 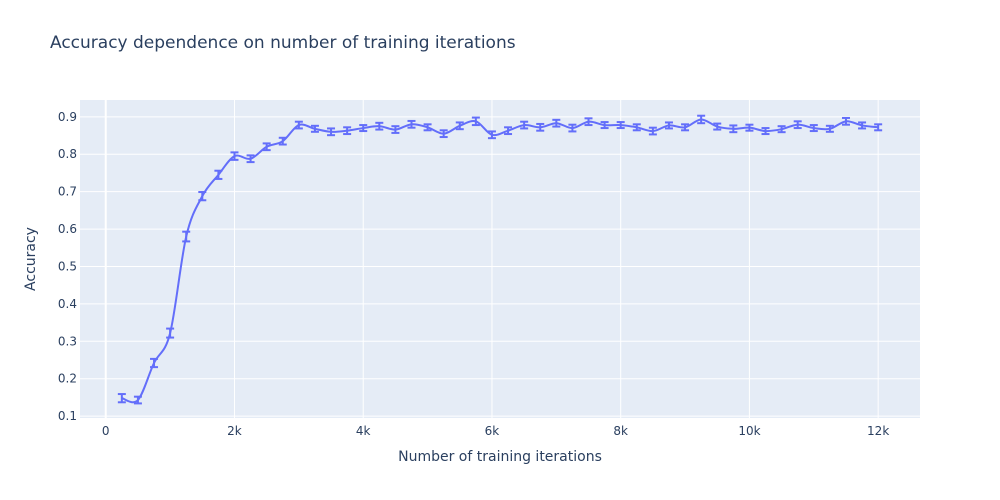 What do you see at coordinates (67, 229) in the screenshot?
I see `y-tick-label: 0.6` at bounding box center [67, 229].